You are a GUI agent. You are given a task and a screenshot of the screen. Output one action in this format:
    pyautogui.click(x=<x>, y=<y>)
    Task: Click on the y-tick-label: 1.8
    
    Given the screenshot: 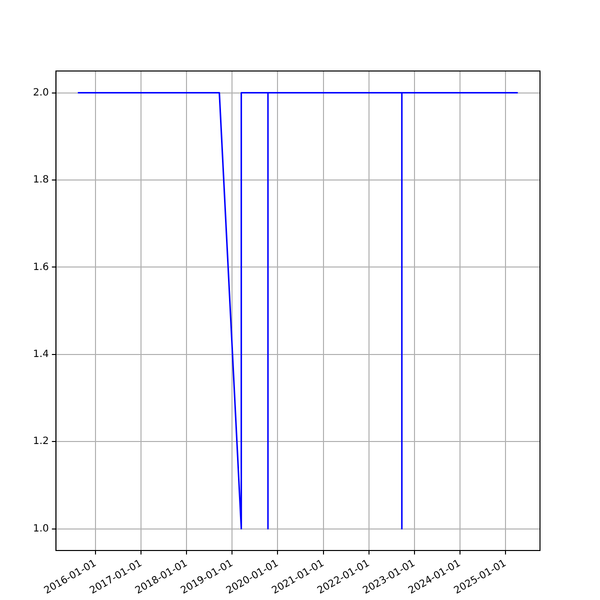 What is the action you would take?
    pyautogui.click(x=40, y=180)
    